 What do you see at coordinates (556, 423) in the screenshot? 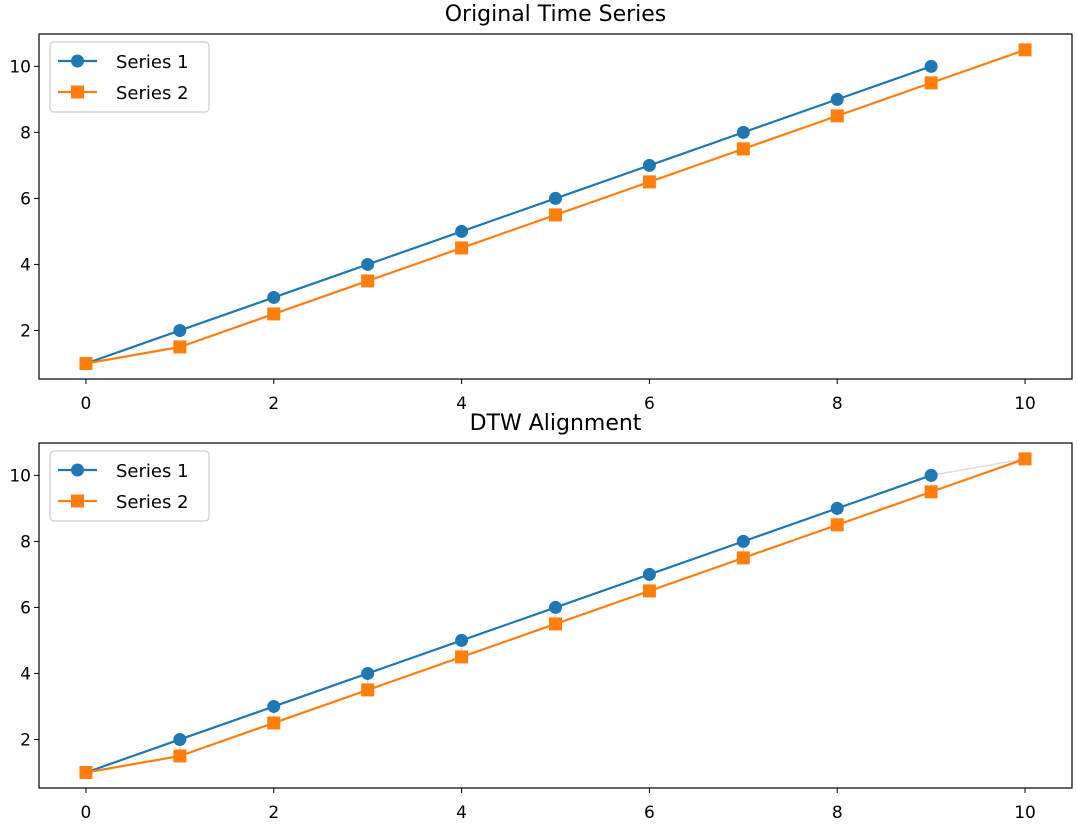
I see `chart-title: DTW Alignment` at bounding box center [556, 423].